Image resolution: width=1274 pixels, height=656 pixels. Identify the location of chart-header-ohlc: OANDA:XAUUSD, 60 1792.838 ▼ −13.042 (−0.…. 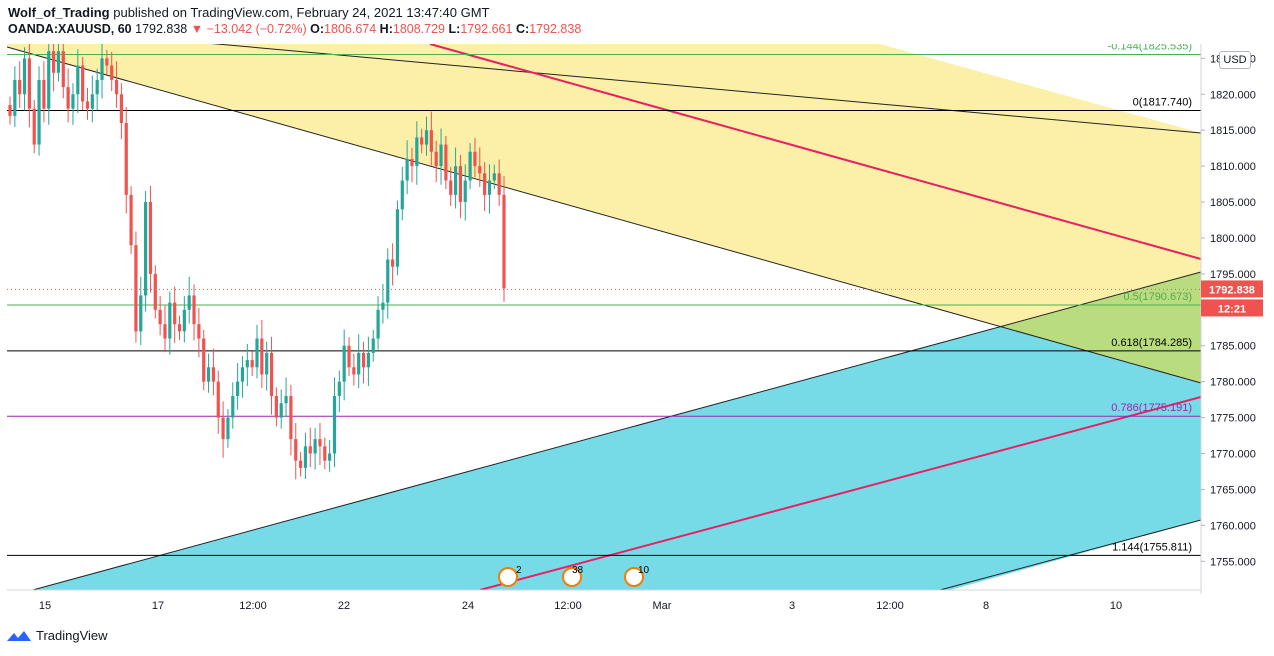
(294, 29).